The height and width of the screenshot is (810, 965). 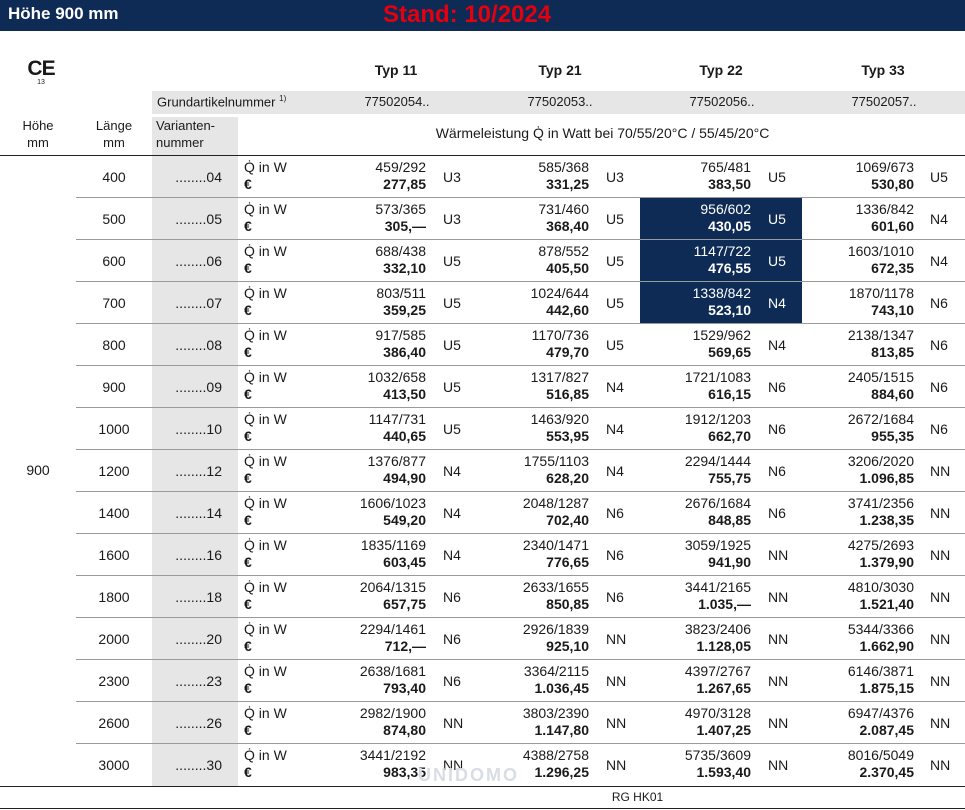 I want to click on price-value: 628,20, so click(x=567, y=478).